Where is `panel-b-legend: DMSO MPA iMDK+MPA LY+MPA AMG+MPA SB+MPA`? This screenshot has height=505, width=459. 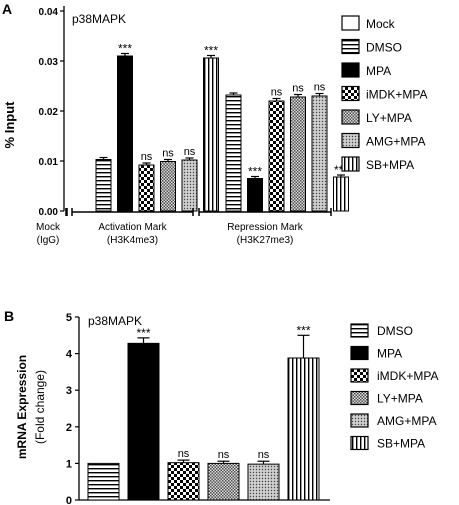
panel-b-legend: DMSO MPA iMDK+MPA LY+MPA AMG+MPA SB+MPA is located at coordinates (394, 387).